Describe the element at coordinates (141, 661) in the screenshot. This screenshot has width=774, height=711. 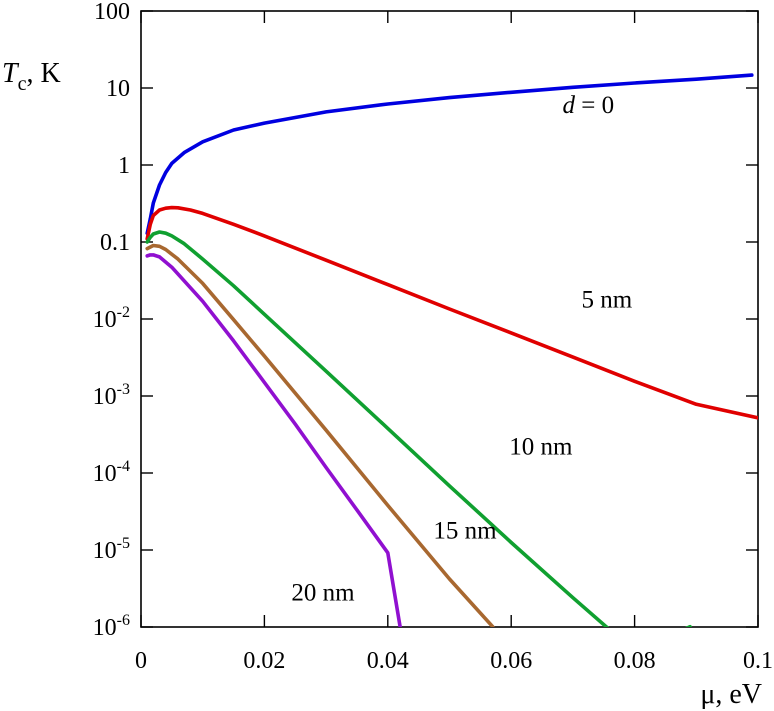
I see `x-tick-label: 0` at that location.